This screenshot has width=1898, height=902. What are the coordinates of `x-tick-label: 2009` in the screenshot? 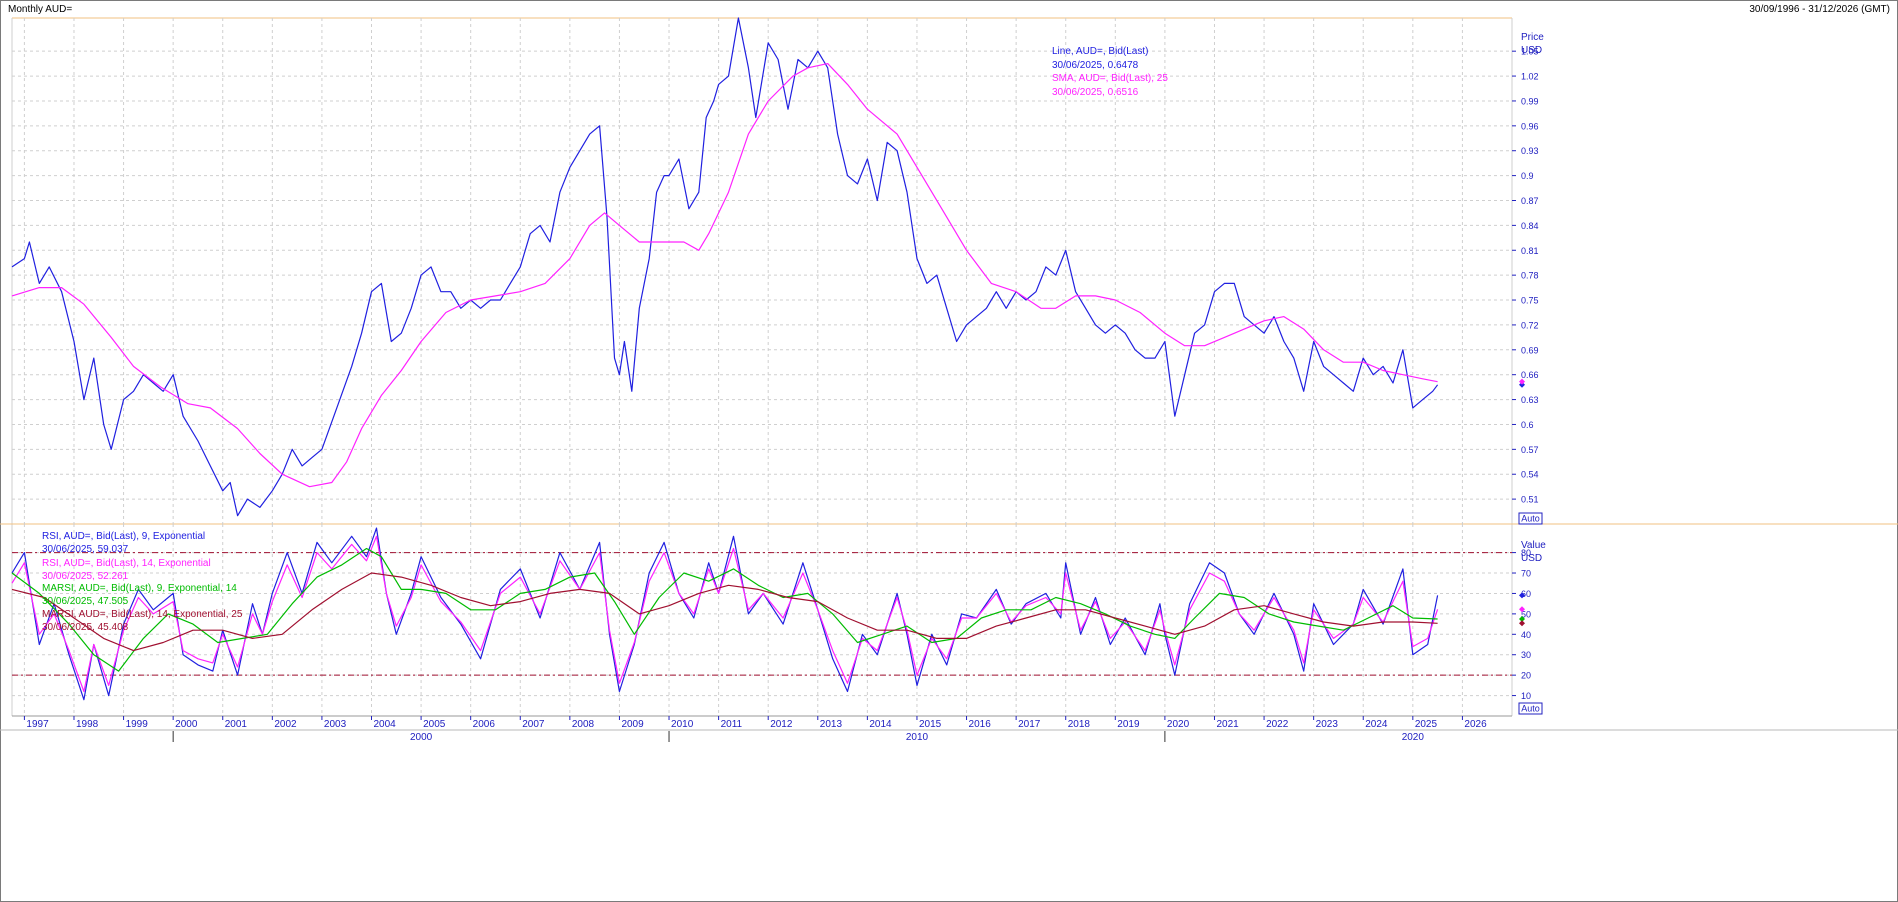 It's located at (632, 724).